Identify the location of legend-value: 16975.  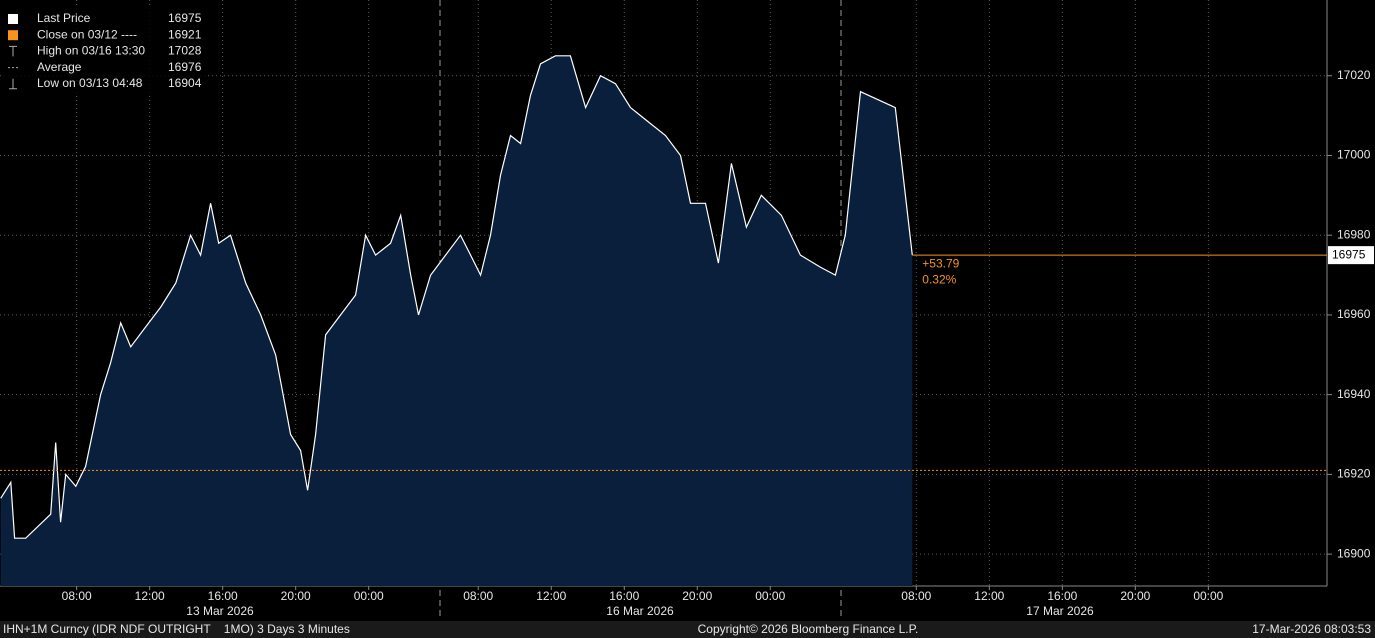
(185, 18).